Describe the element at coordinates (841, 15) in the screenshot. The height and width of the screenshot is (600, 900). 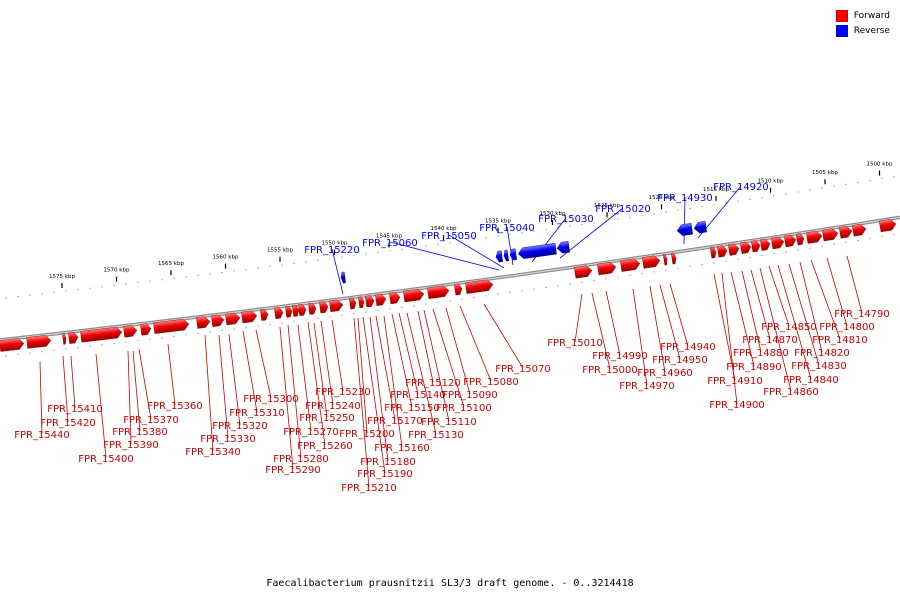
I see `forward-swatch` at that location.